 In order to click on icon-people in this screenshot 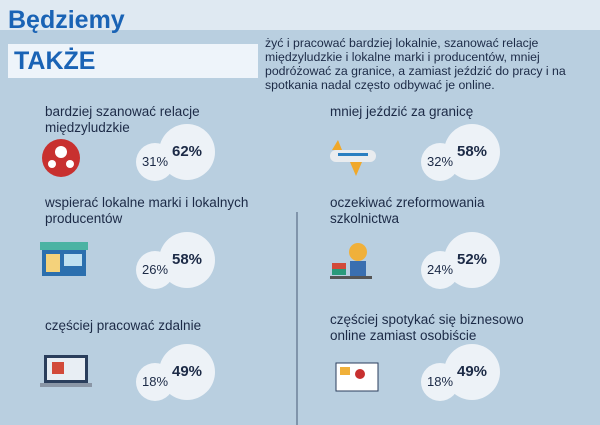, I will do `click(61, 158)`.